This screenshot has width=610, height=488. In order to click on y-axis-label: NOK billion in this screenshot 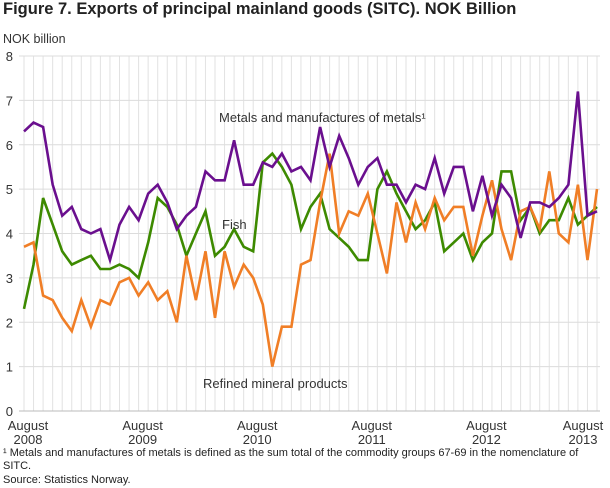, I will do `click(34, 39)`.